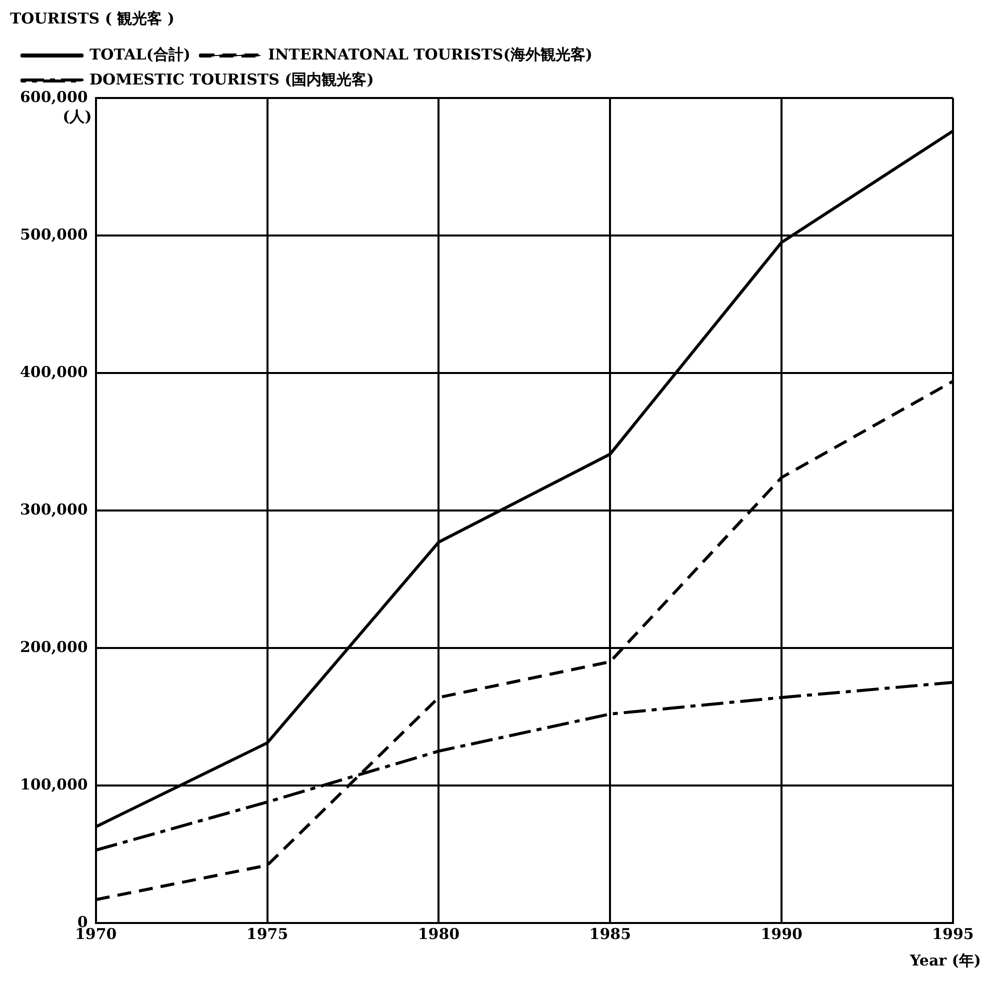 This screenshot has height=989, width=999. Describe the element at coordinates (54, 647) in the screenshot. I see `y-tick-label: 200,000` at that location.